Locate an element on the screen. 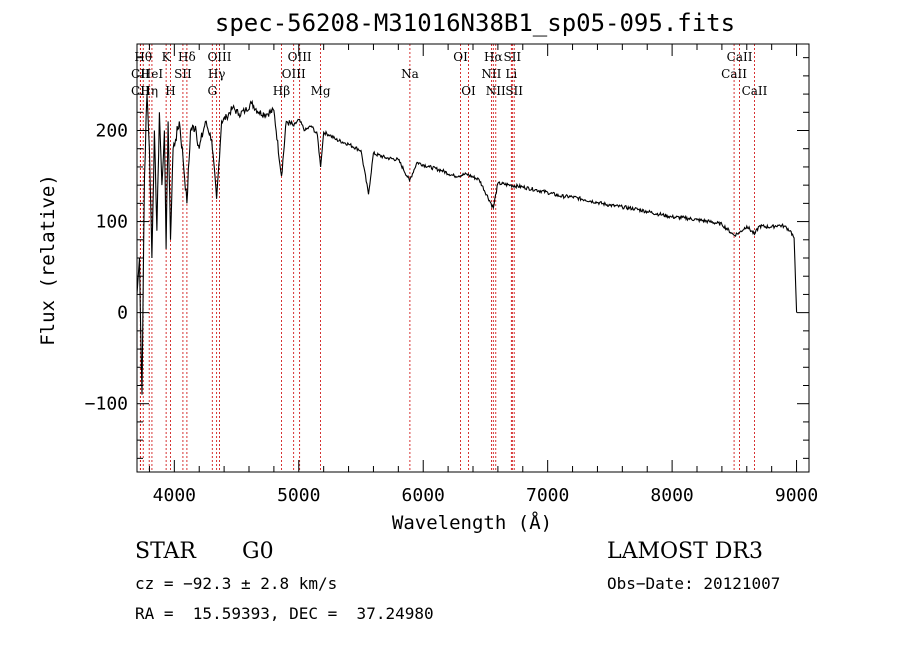  spectral-line-label: K is located at coordinates (167, 57).